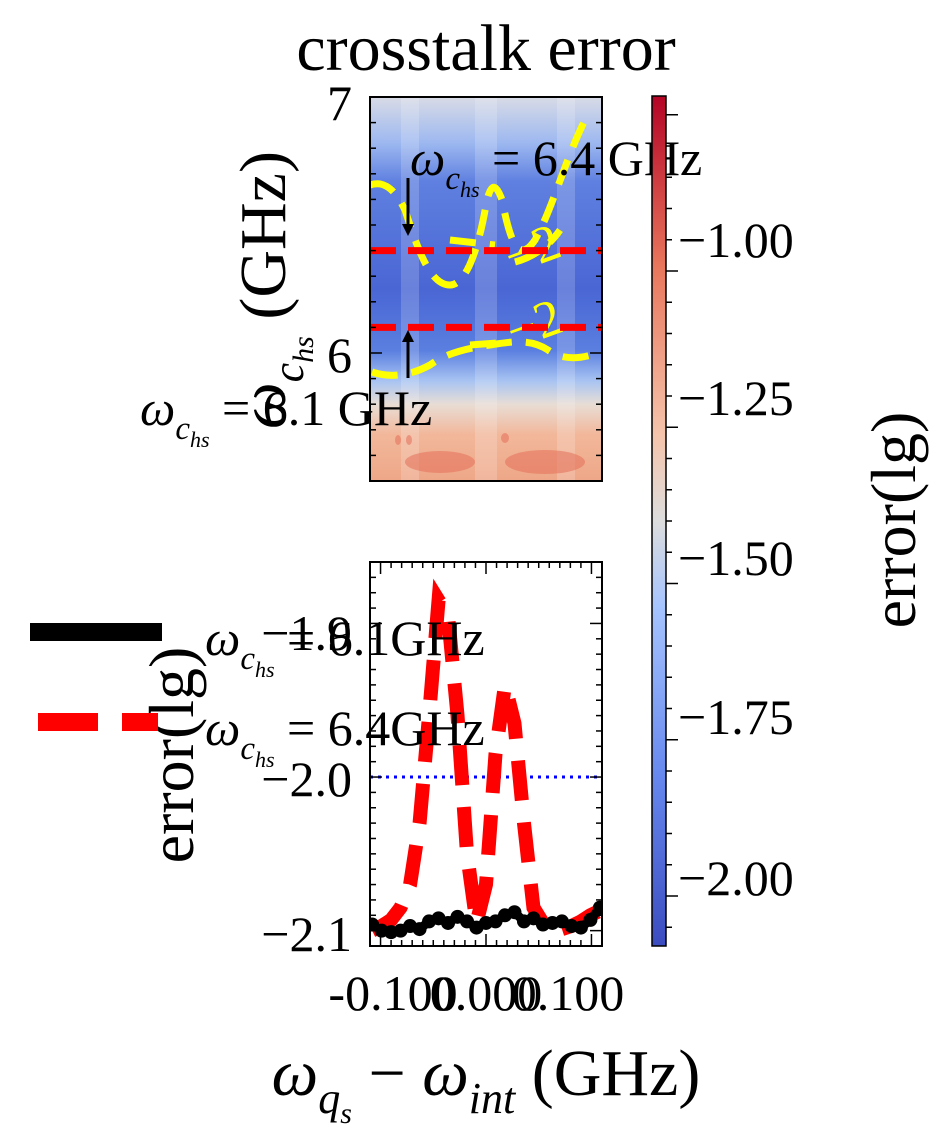  What do you see at coordinates (672, 521) in the screenshot?
I see `colorbar-ticks` at bounding box center [672, 521].